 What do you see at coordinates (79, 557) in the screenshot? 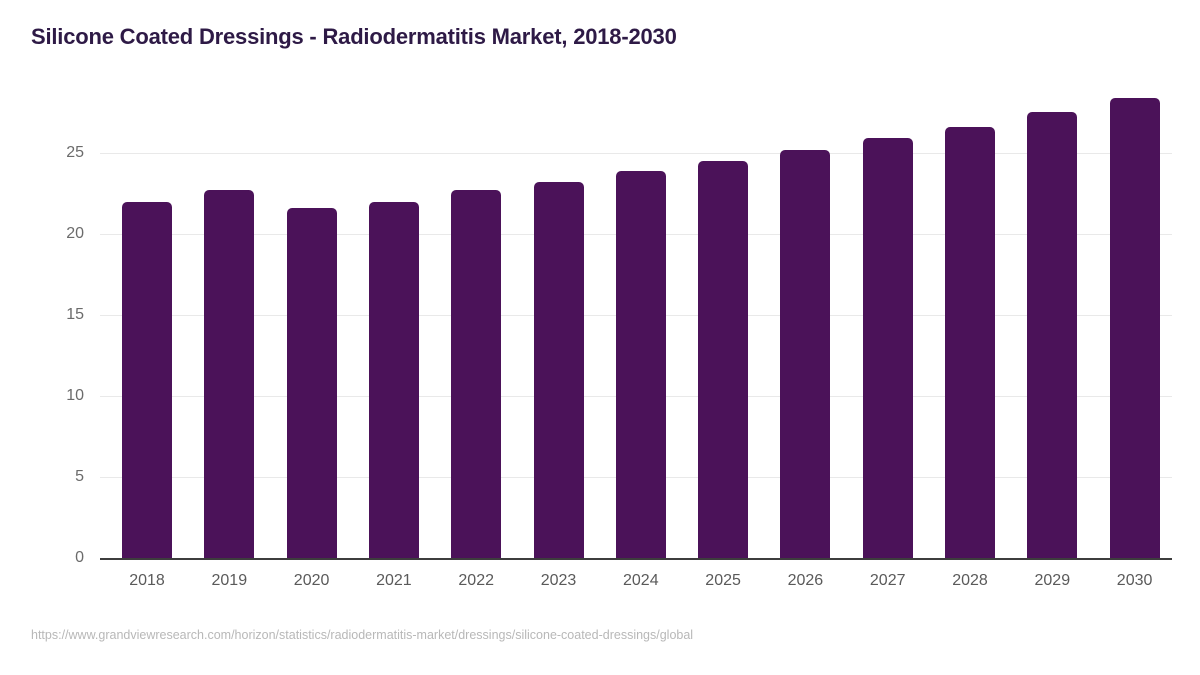
I see `y-axis-tick-label: 0` at bounding box center [79, 557].